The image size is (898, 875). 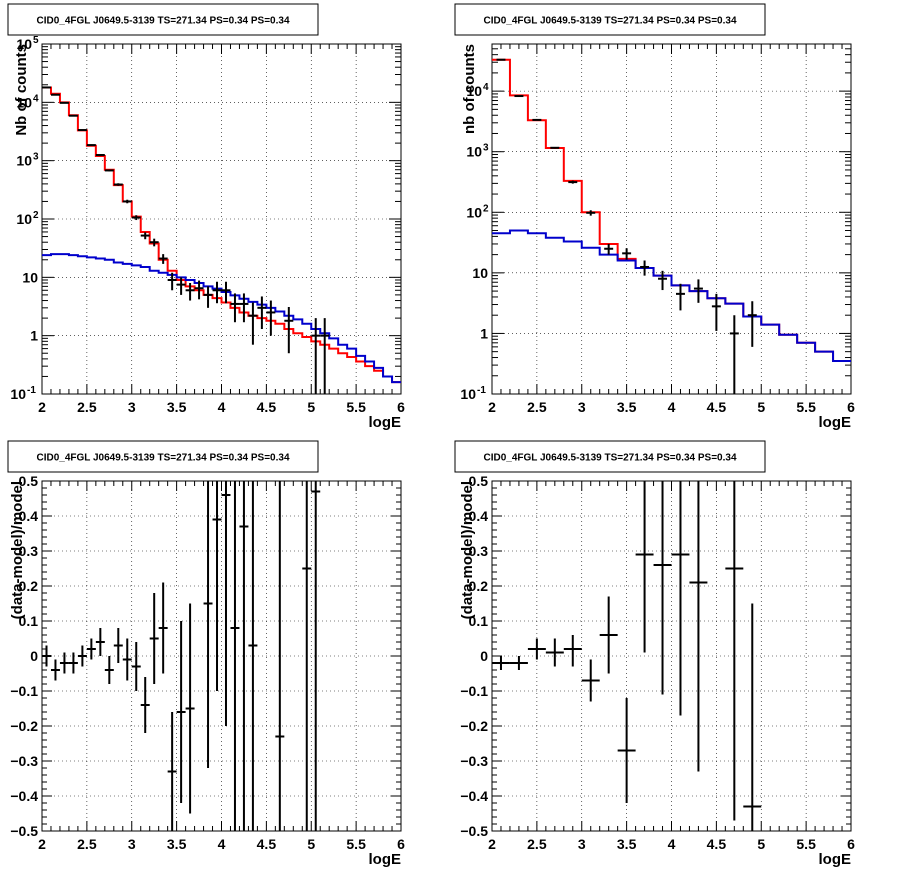 I want to click on y-tick-label: −0.5, so click(x=474, y=831).